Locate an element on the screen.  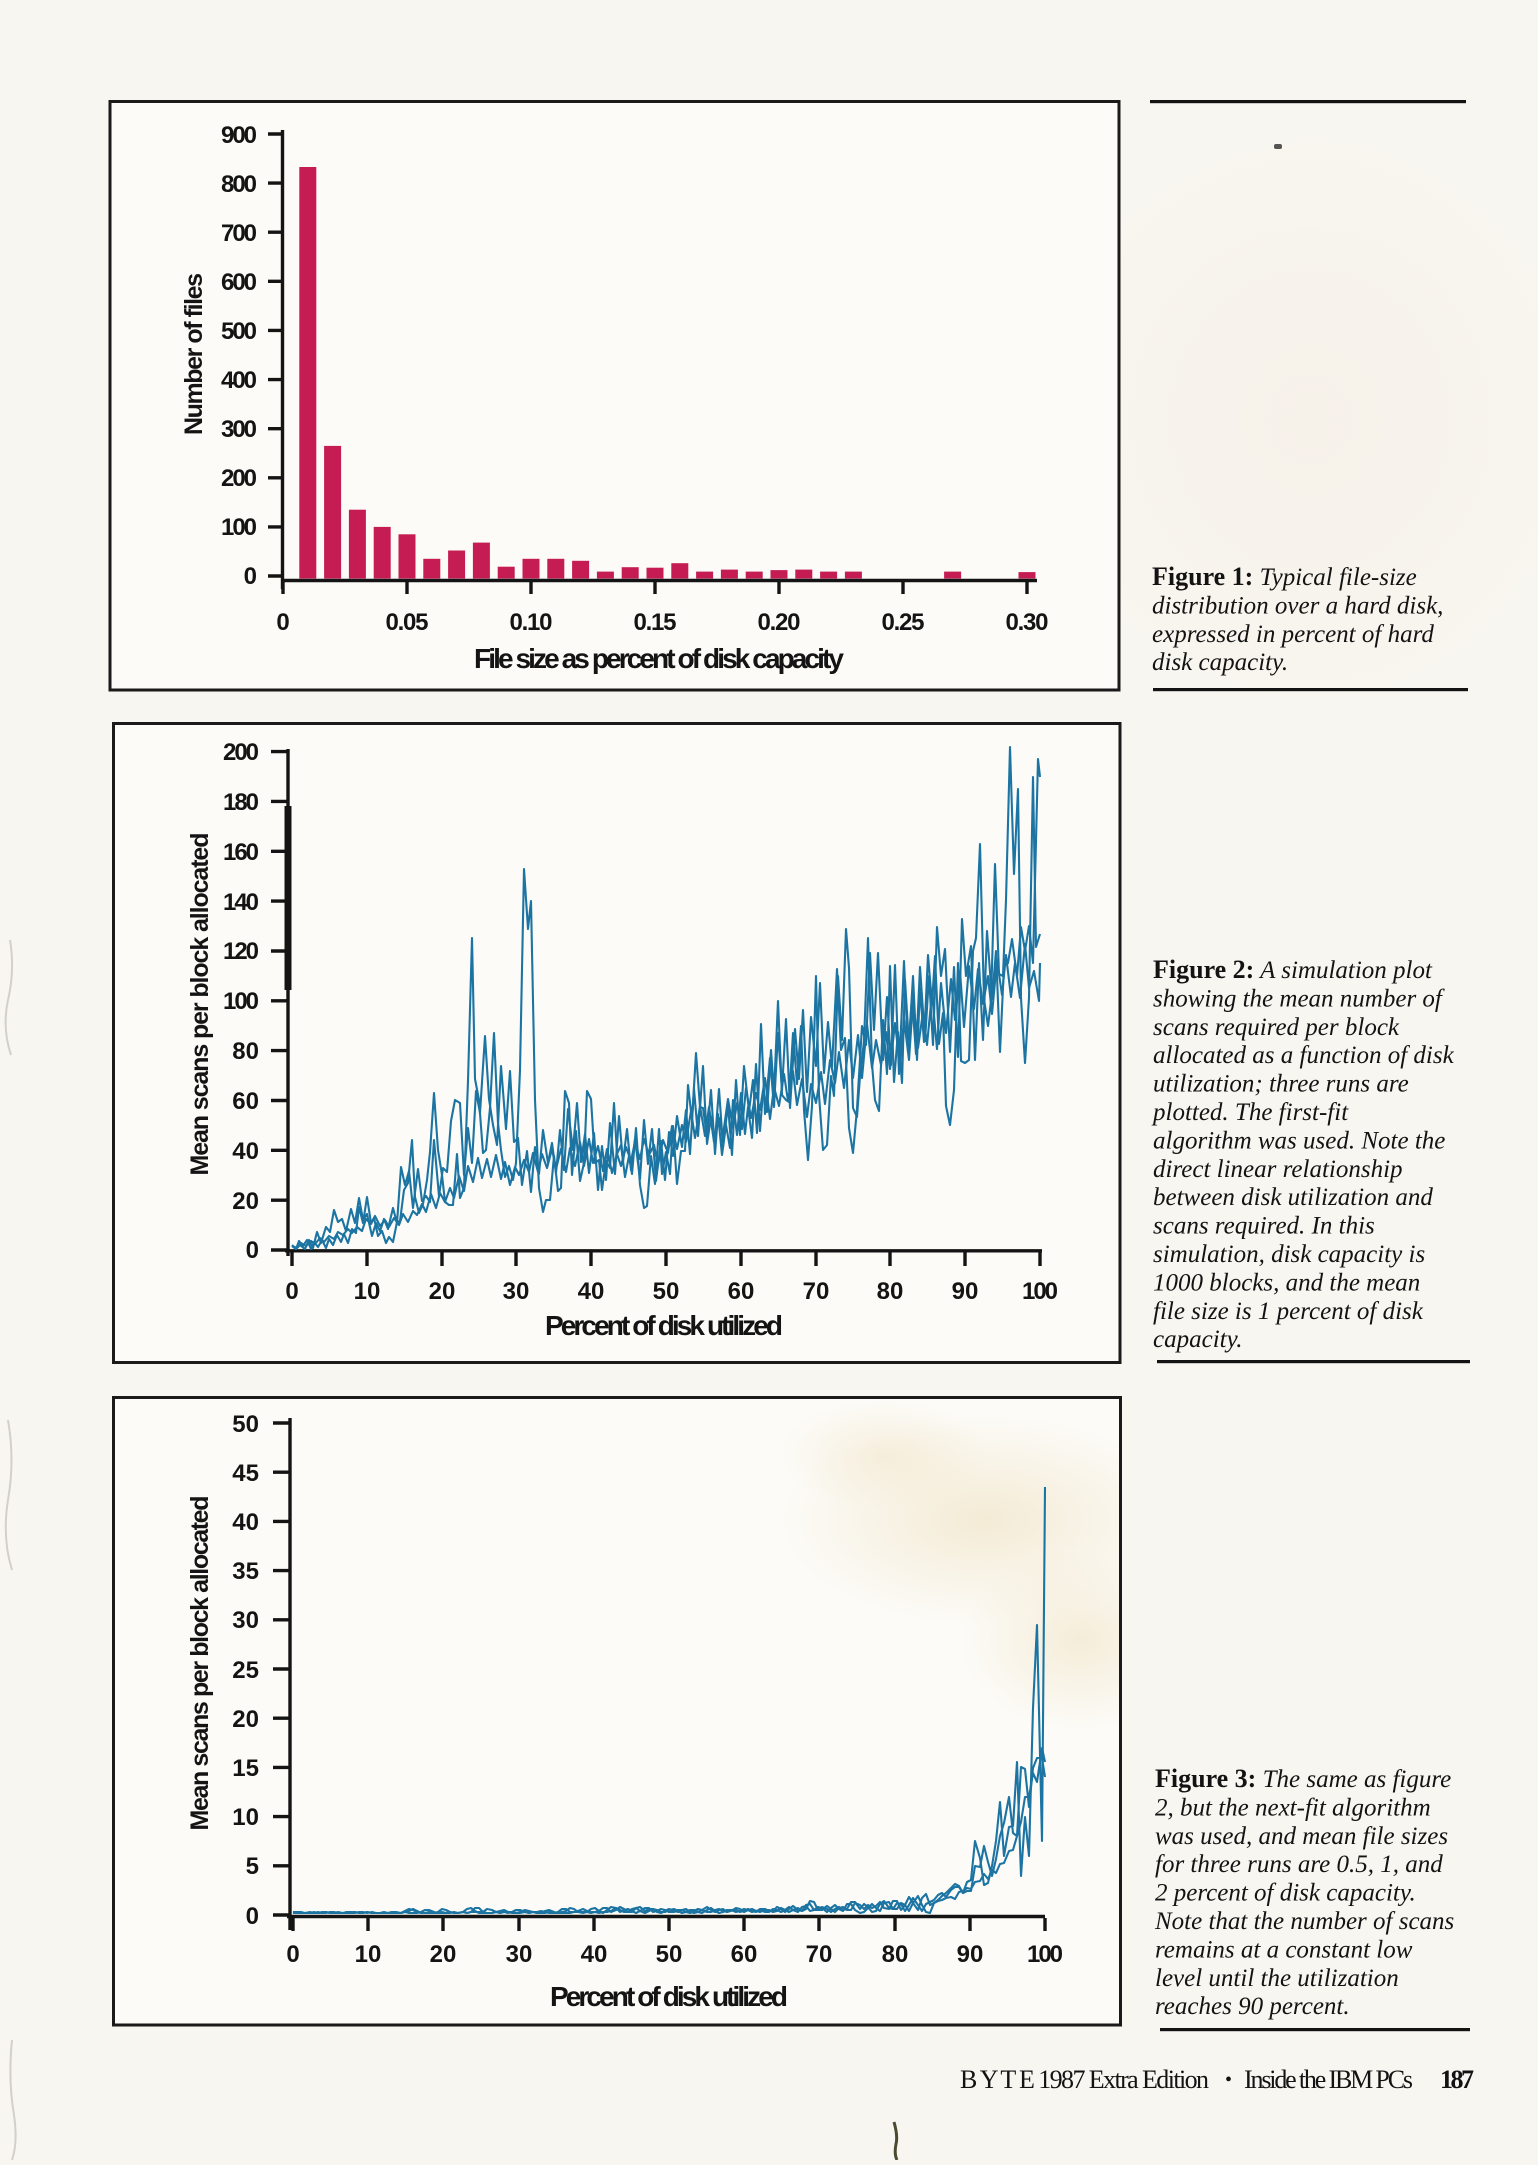
svg-text: 160 is located at coordinates (241, 852).